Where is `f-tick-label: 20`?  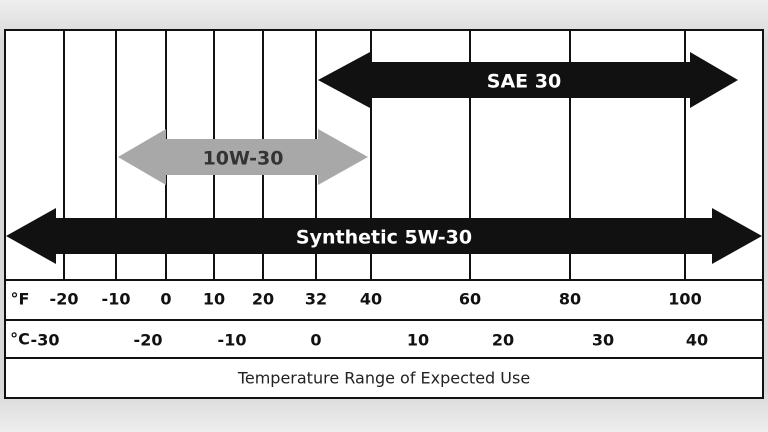 f-tick-label: 20 is located at coordinates (263, 299).